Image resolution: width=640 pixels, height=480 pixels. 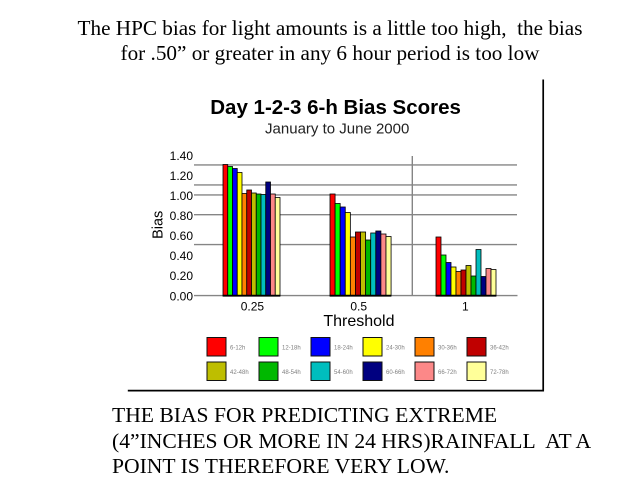 What do you see at coordinates (395, 373) in the screenshot?
I see `svg-text: 60-66h` at bounding box center [395, 373].